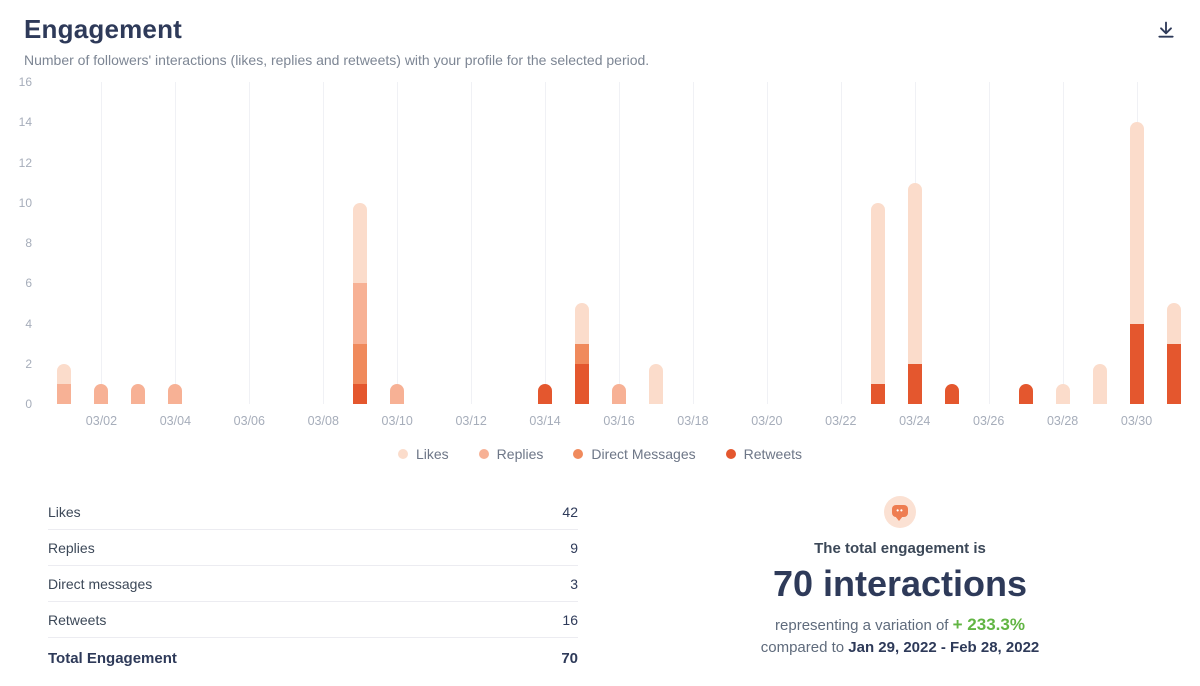 The image size is (1200, 686). Describe the element at coordinates (249, 421) in the screenshot. I see `x-tick-label: 03/06` at that location.